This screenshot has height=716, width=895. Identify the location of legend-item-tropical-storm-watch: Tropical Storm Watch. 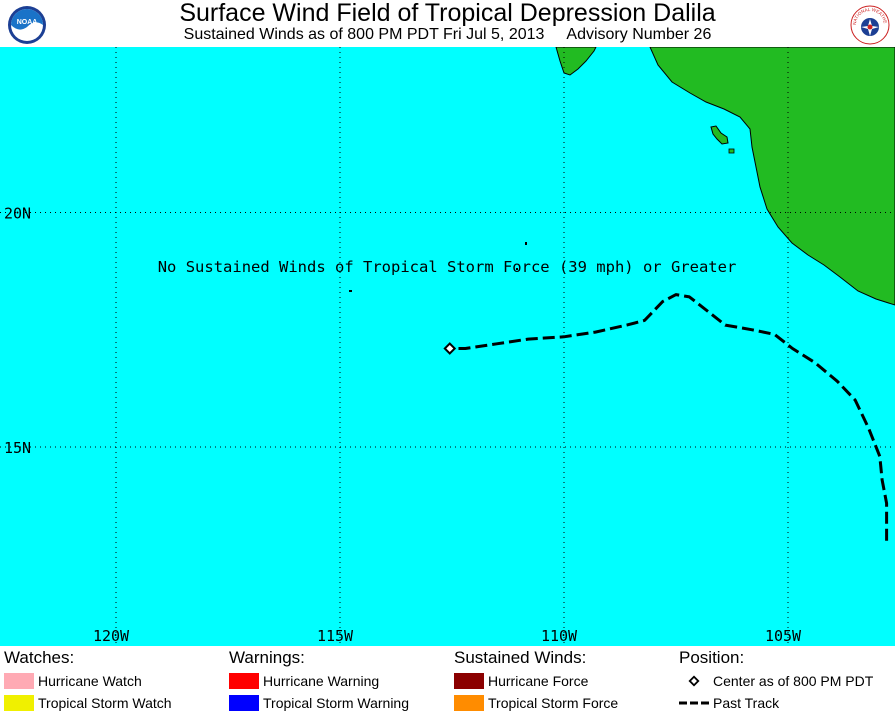
(88, 703).